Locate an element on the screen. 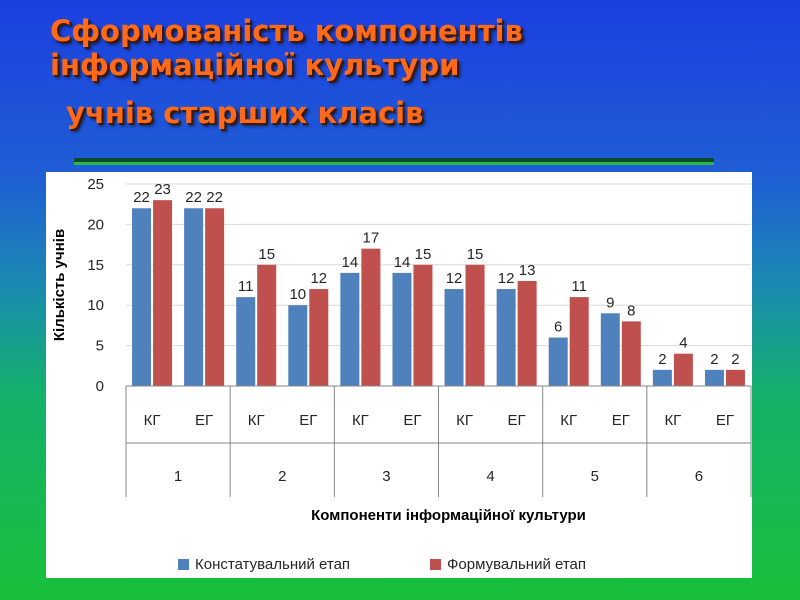 Image resolution: width=800 pixels, height=600 pixels. title-underline-green is located at coordinates (394, 163).